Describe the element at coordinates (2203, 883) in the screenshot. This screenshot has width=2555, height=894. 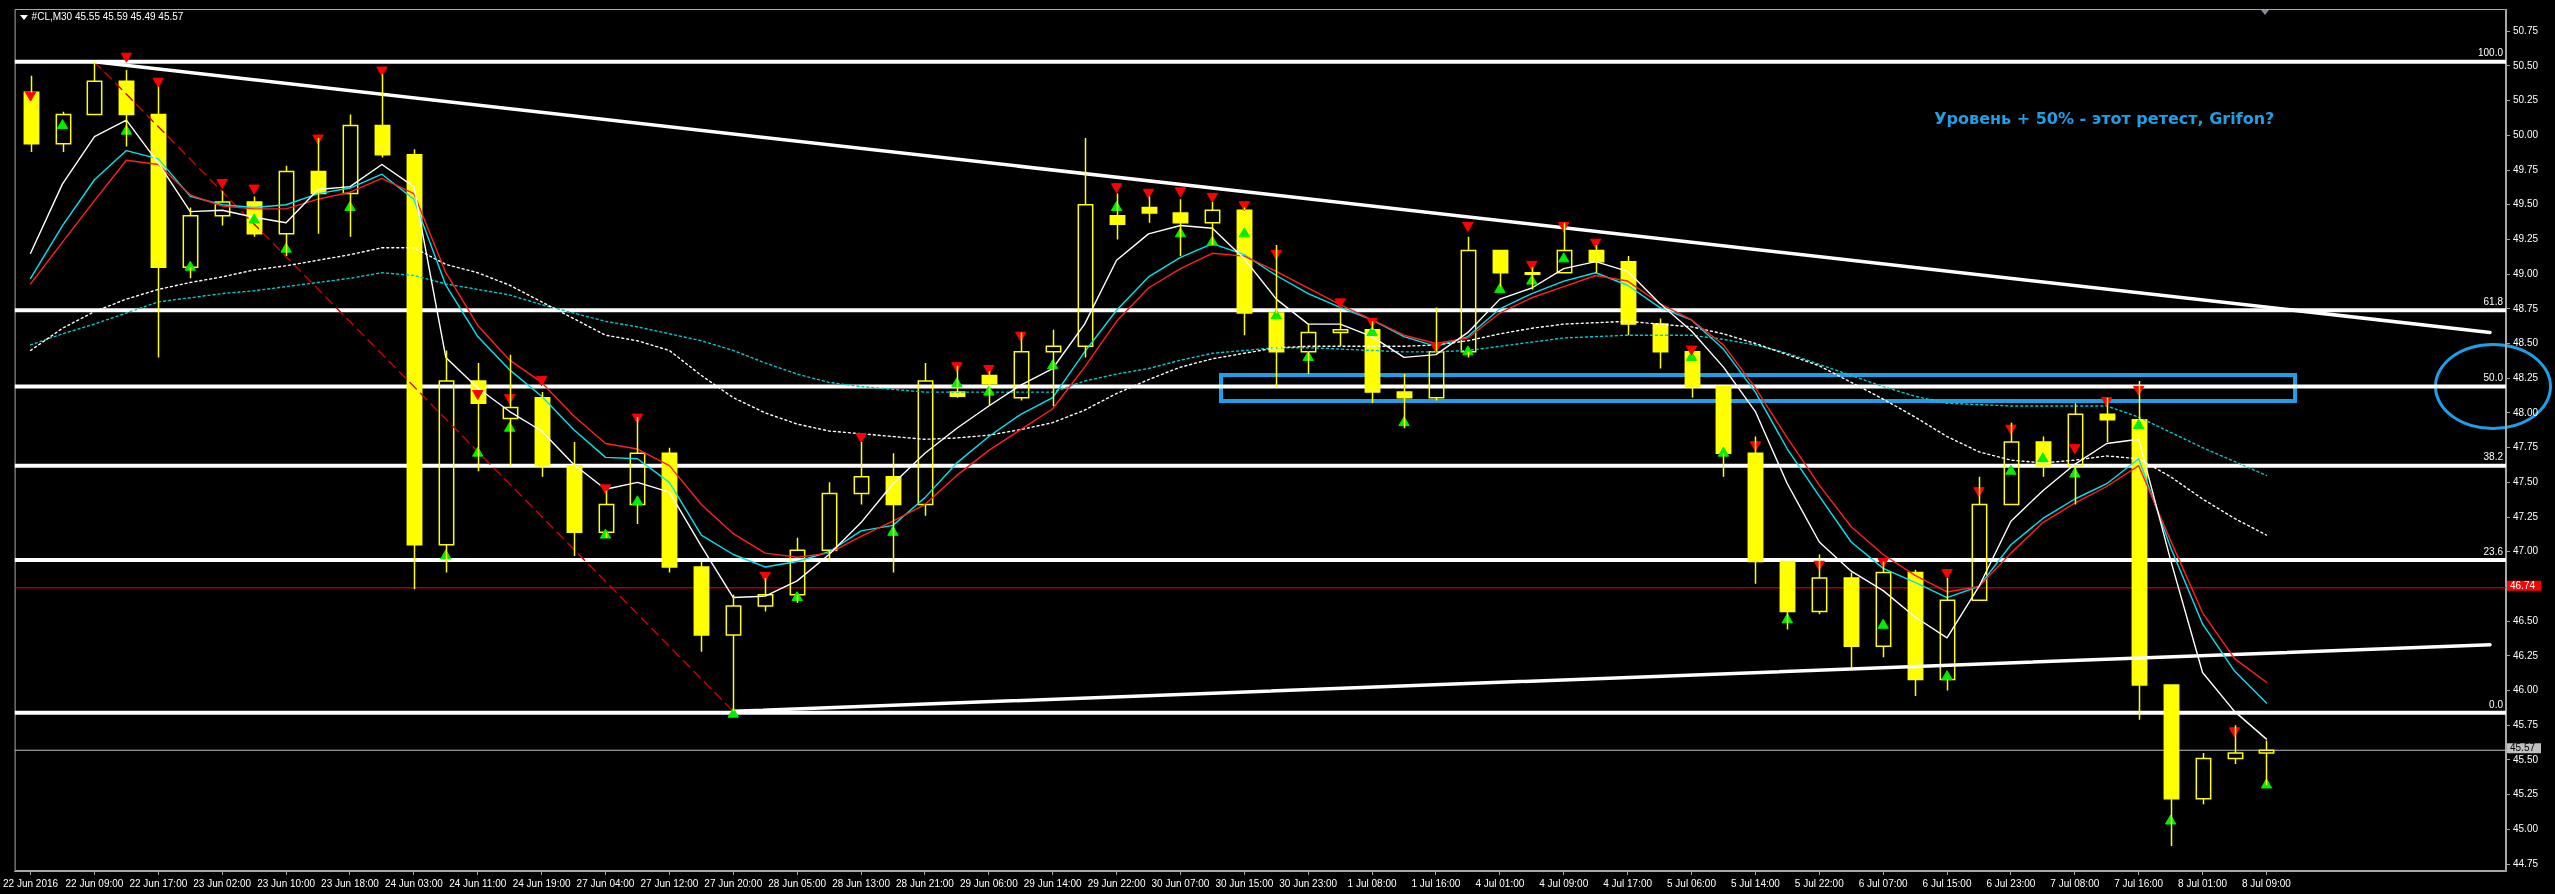
I see `x-tick-label: 8 Jul 01:00` at that location.